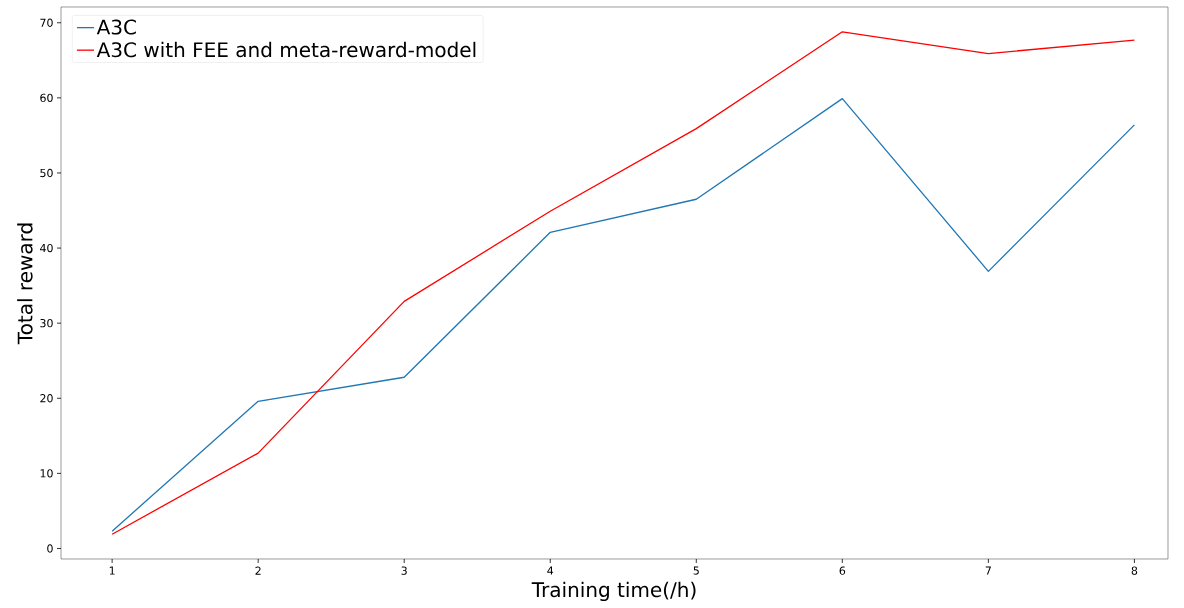  What do you see at coordinates (46, 323) in the screenshot?
I see `y-tick-label: 30` at bounding box center [46, 323].